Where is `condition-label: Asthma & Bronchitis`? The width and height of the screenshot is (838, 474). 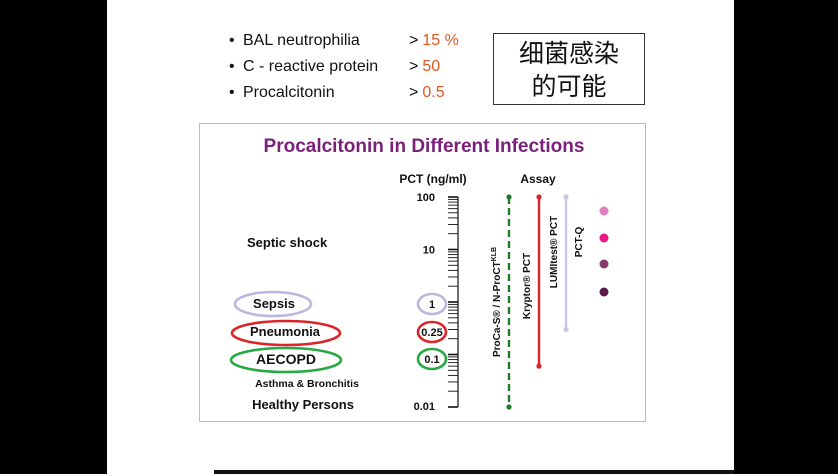
condition-label: Asthma & Bronchitis is located at coordinates (307, 384).